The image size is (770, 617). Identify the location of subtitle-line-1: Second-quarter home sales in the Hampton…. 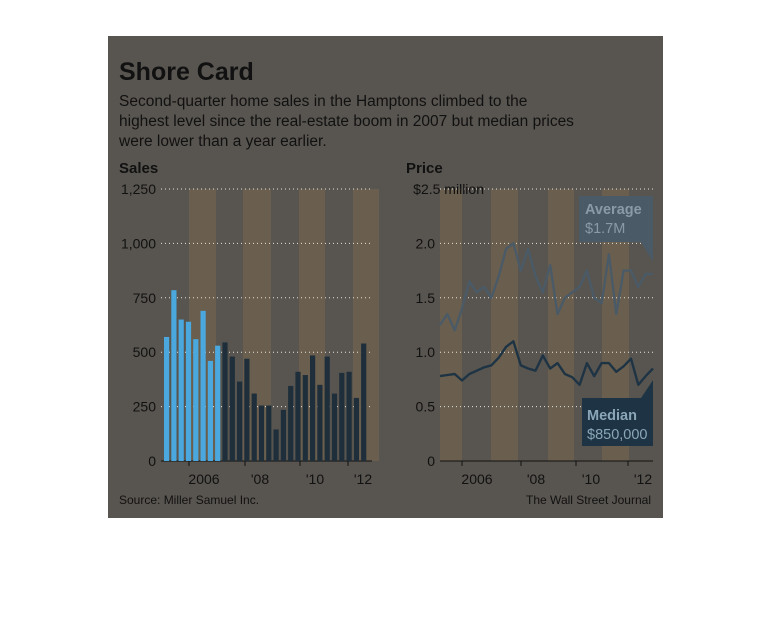
(323, 101).